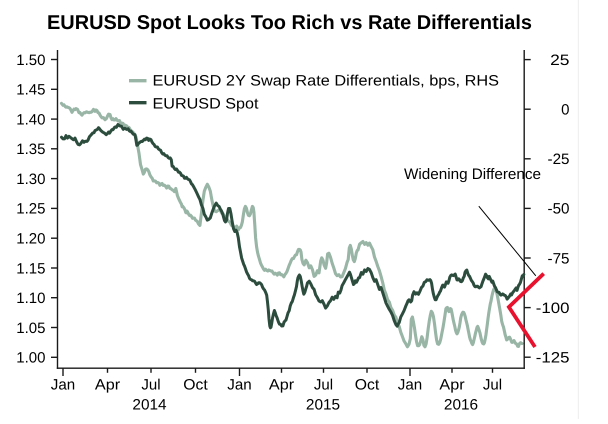 This screenshot has height=424, width=608. What do you see at coordinates (30, 90) in the screenshot?
I see `svg-text: 1.45` at bounding box center [30, 90].